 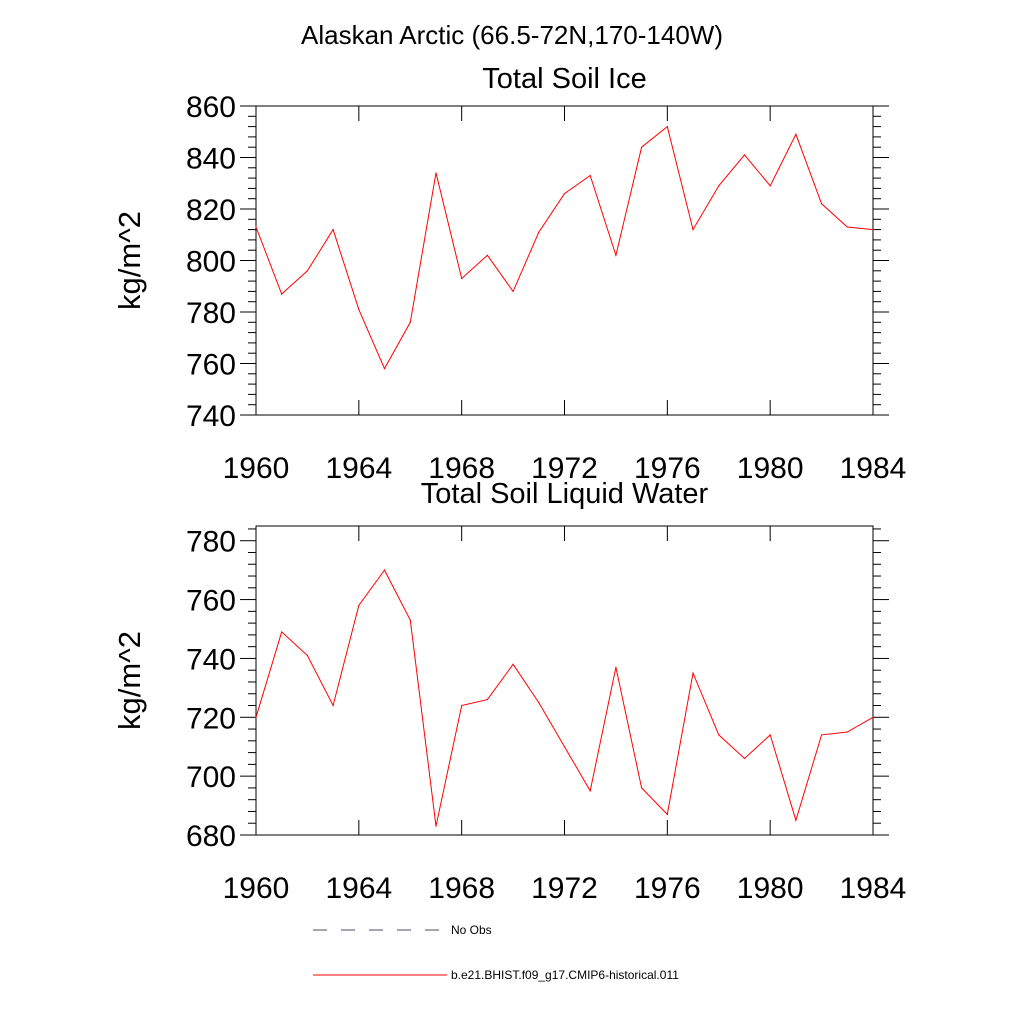 I want to click on y-tick-label: 820, so click(x=211, y=210).